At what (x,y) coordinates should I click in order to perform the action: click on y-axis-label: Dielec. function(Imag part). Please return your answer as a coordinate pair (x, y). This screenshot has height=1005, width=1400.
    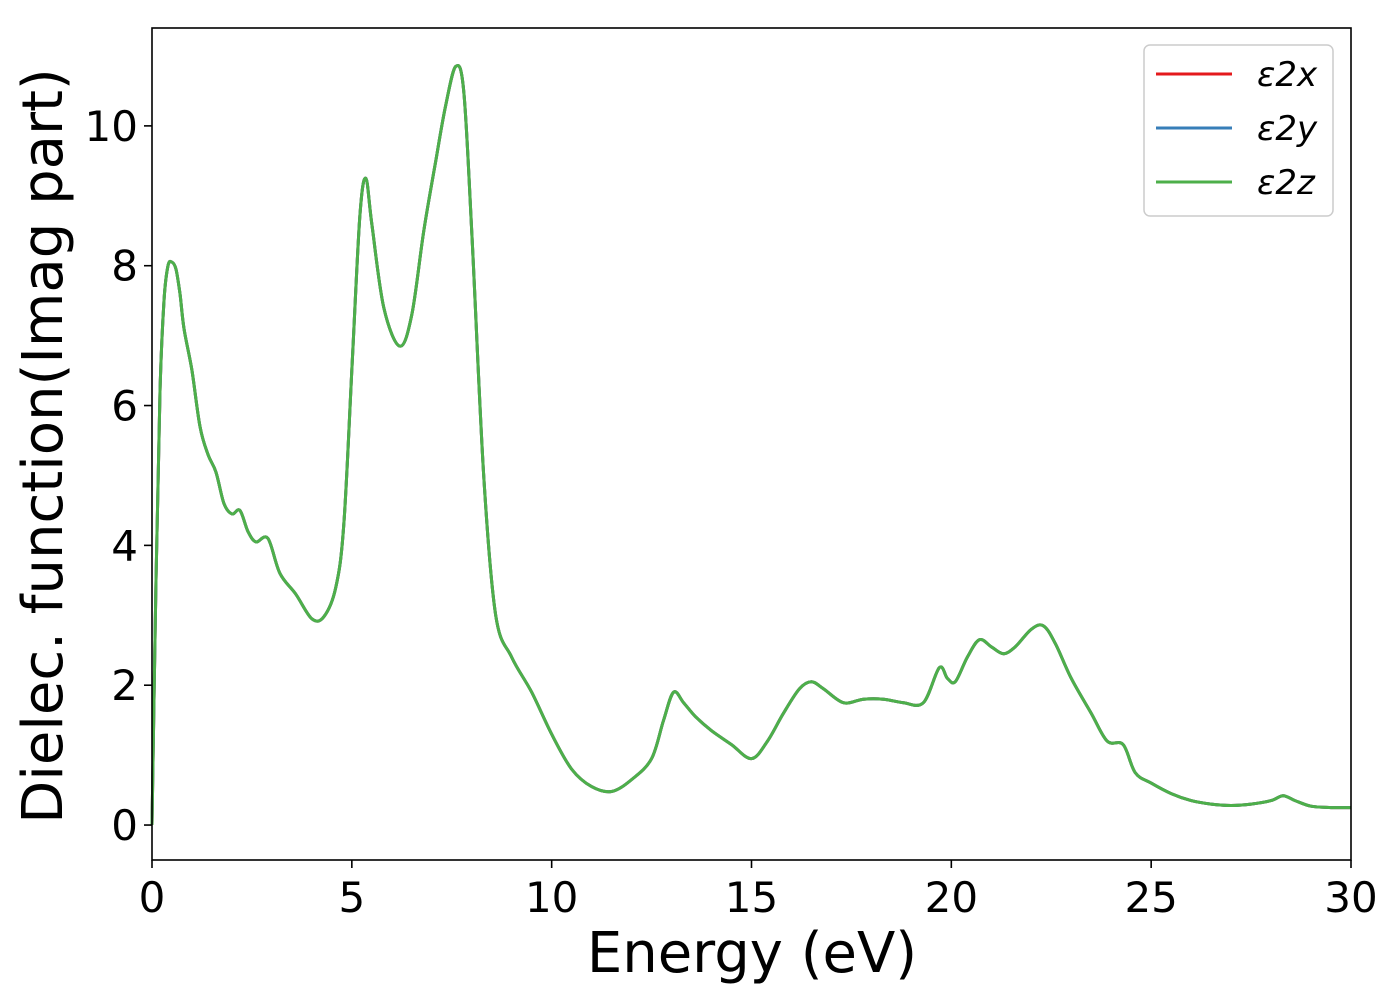
    Looking at the image, I should click on (43, 446).